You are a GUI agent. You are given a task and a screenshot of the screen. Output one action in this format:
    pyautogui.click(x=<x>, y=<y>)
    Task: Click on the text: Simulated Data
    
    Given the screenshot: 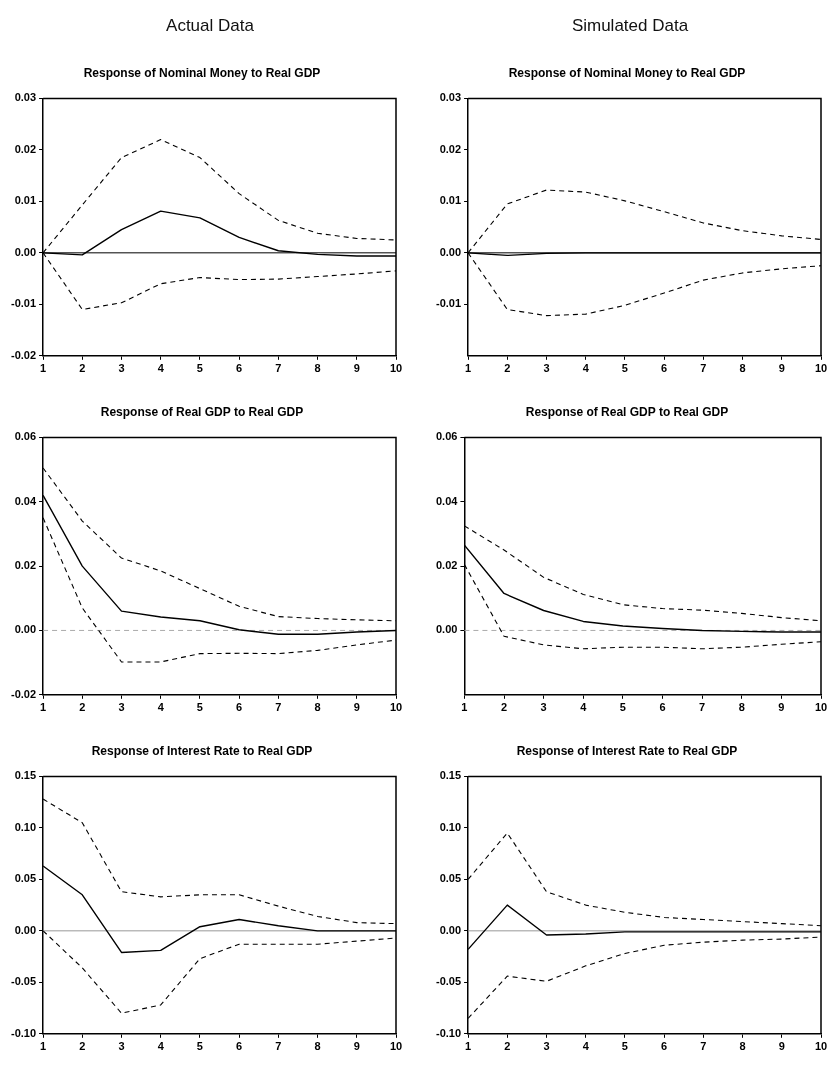 What is the action you would take?
    pyautogui.click(x=630, y=26)
    